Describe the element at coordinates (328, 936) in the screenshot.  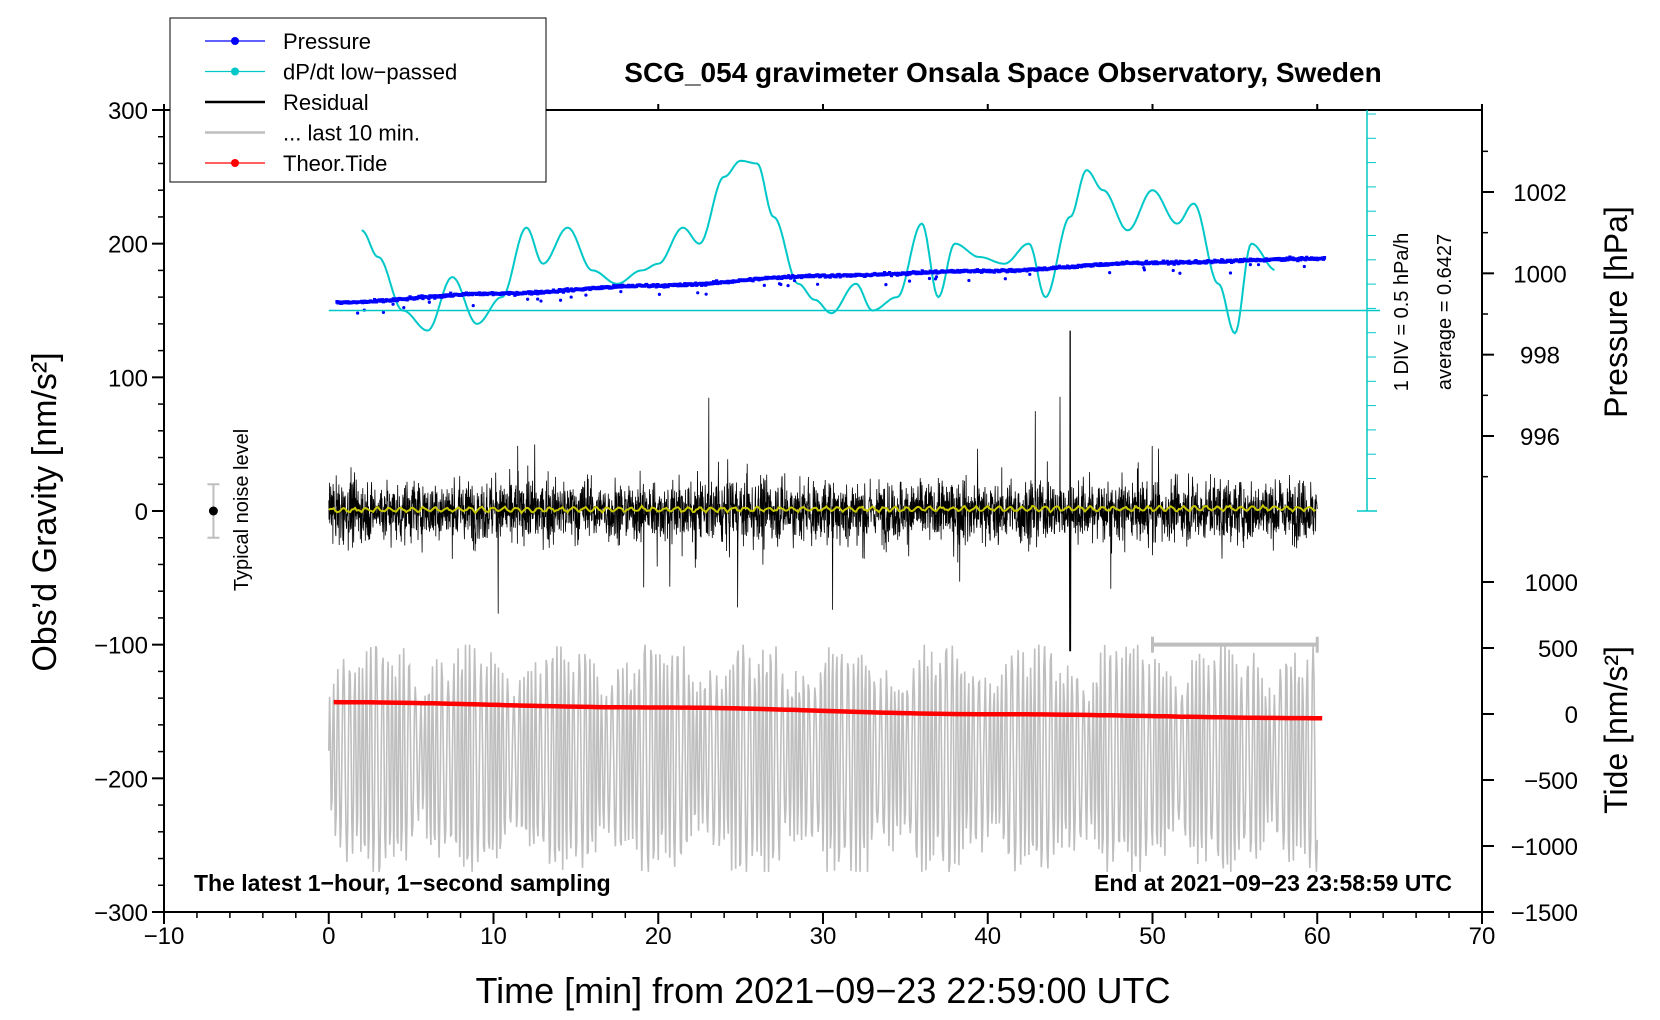
I see `x-tick-label: 0` at that location.